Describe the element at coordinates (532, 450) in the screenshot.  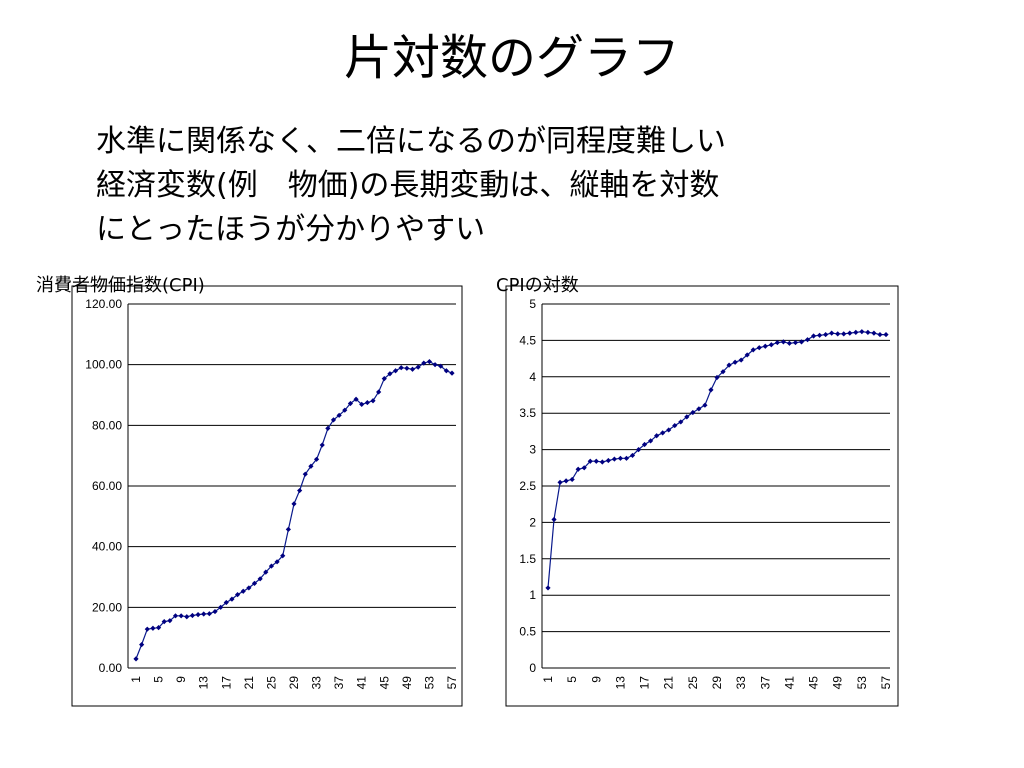
I see `log-cpi-y-tick-label: 3` at that location.